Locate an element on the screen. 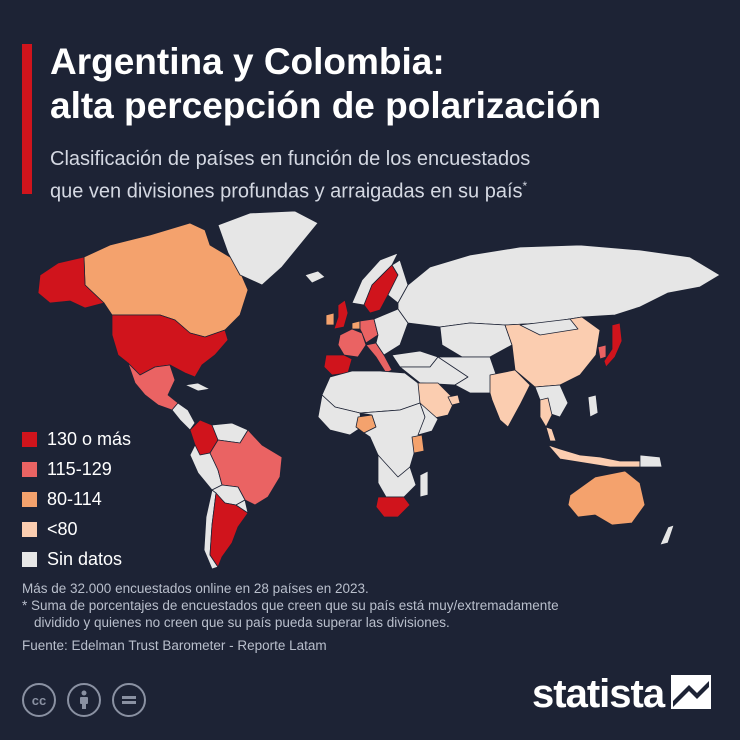 The image size is (740, 740). country-horn-africa is located at coordinates (428, 419).